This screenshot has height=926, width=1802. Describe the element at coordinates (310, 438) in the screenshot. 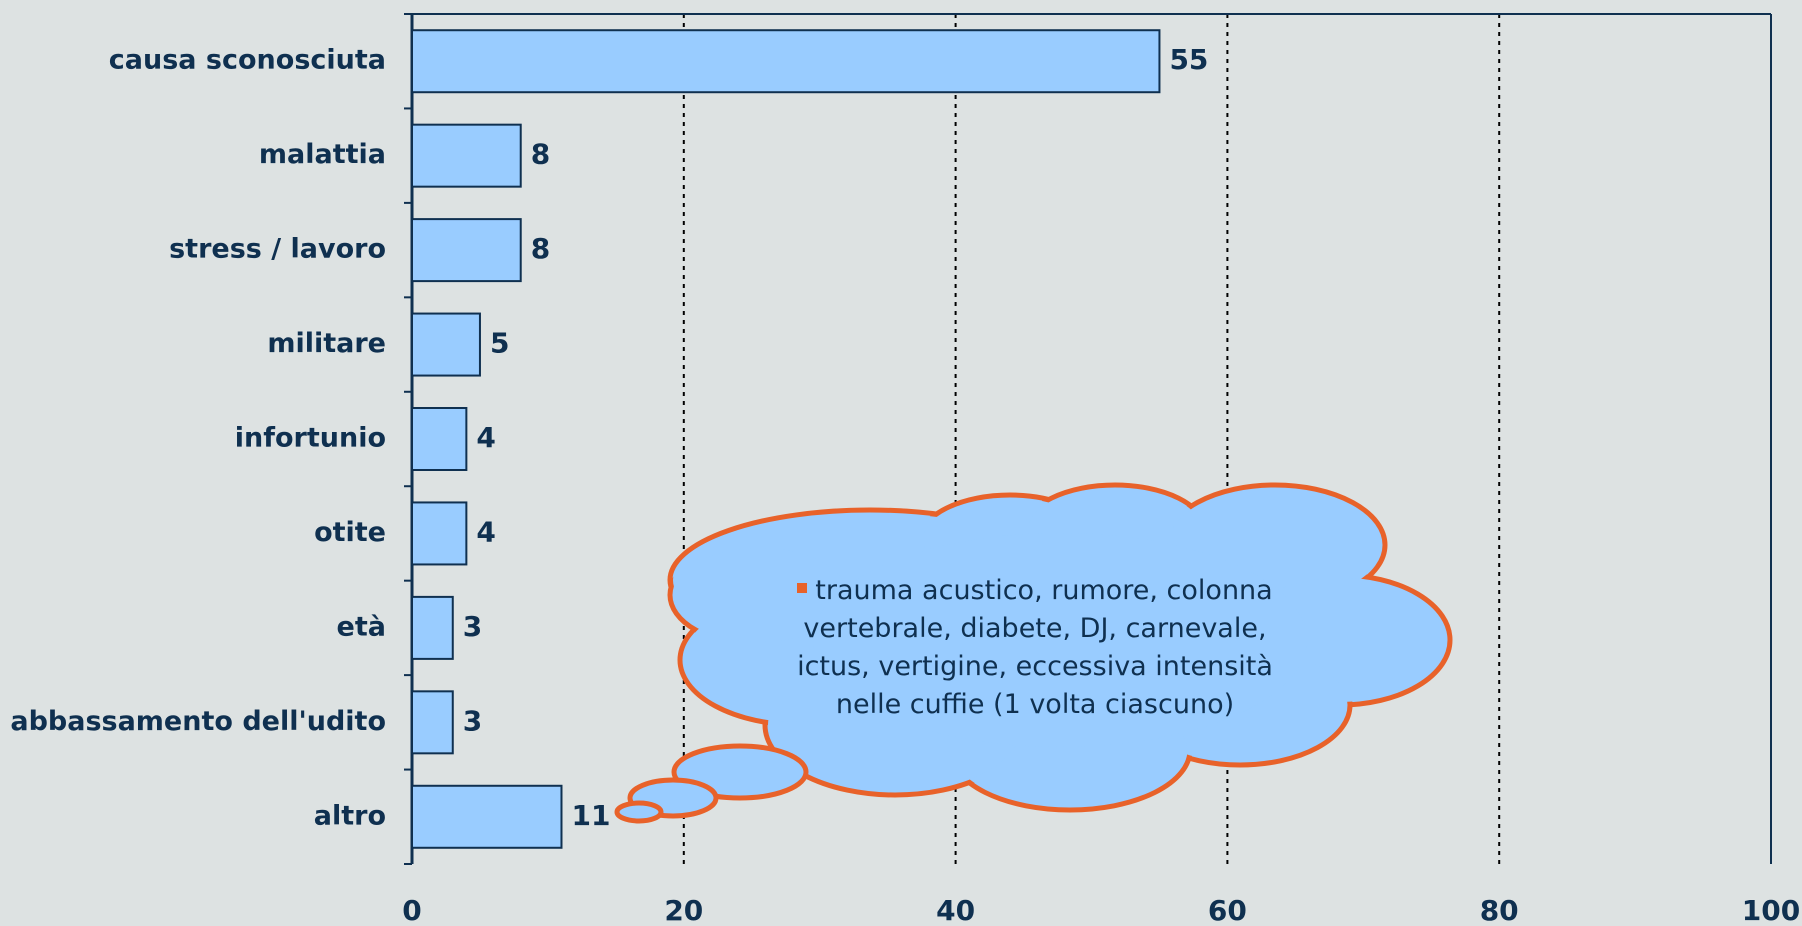

I see `y-tick-label: infortunio` at that location.